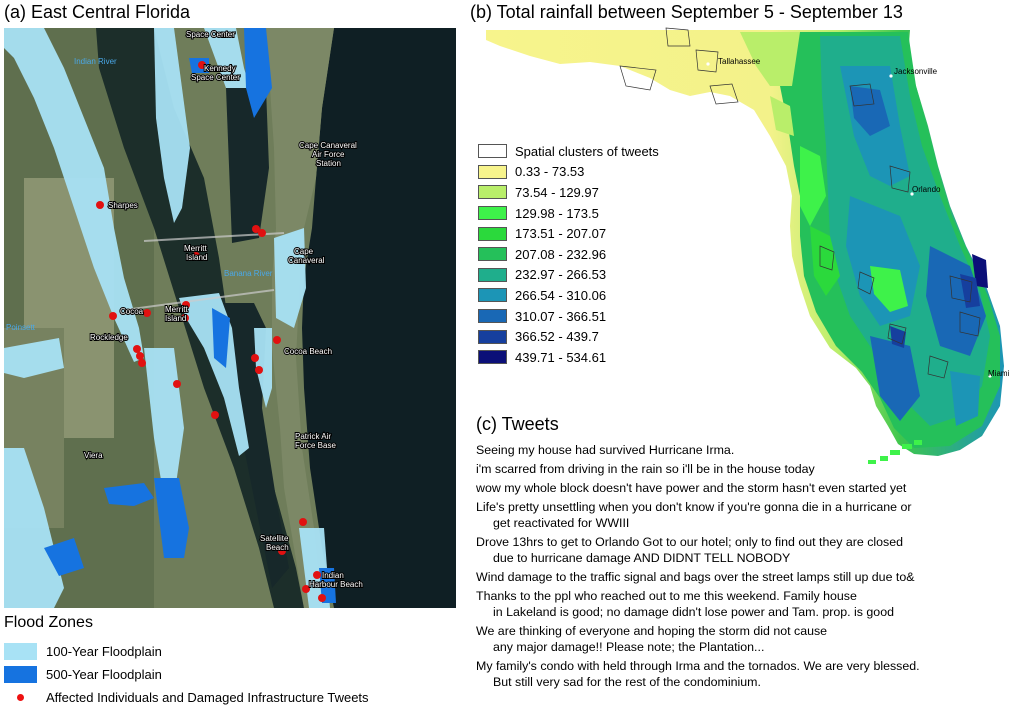 Image resolution: width=1022 pixels, height=714 pixels. I want to click on label-satellite-2: Beach, so click(277, 547).